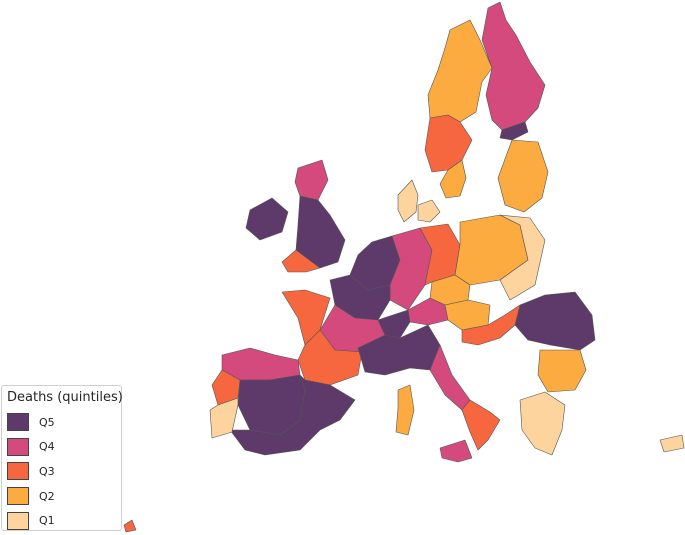  Describe the element at coordinates (514, 131) in the screenshot. I see `region-finland-south` at that location.